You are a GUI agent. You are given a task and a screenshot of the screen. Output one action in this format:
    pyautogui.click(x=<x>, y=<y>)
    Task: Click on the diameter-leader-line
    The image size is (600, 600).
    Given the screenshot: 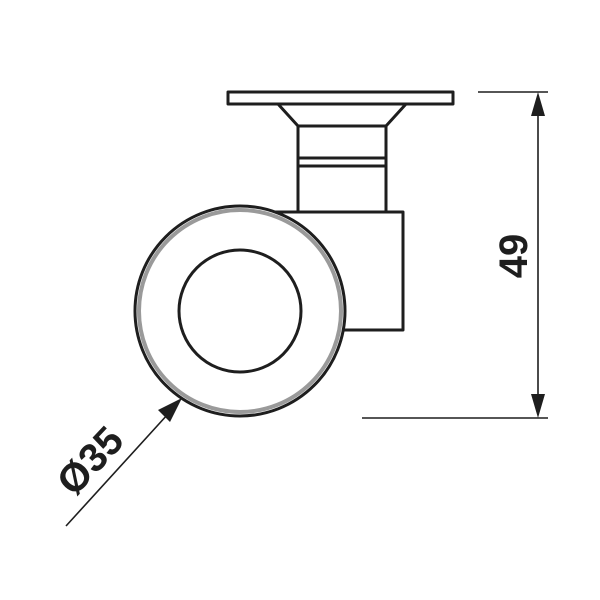 What is the action you would take?
    pyautogui.click(x=117, y=470)
    